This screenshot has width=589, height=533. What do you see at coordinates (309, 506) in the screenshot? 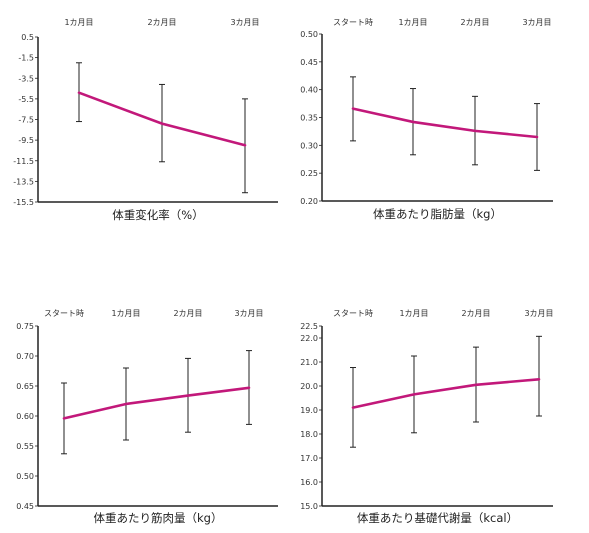
I see `y-tick-label: 15.0` at bounding box center [309, 506].